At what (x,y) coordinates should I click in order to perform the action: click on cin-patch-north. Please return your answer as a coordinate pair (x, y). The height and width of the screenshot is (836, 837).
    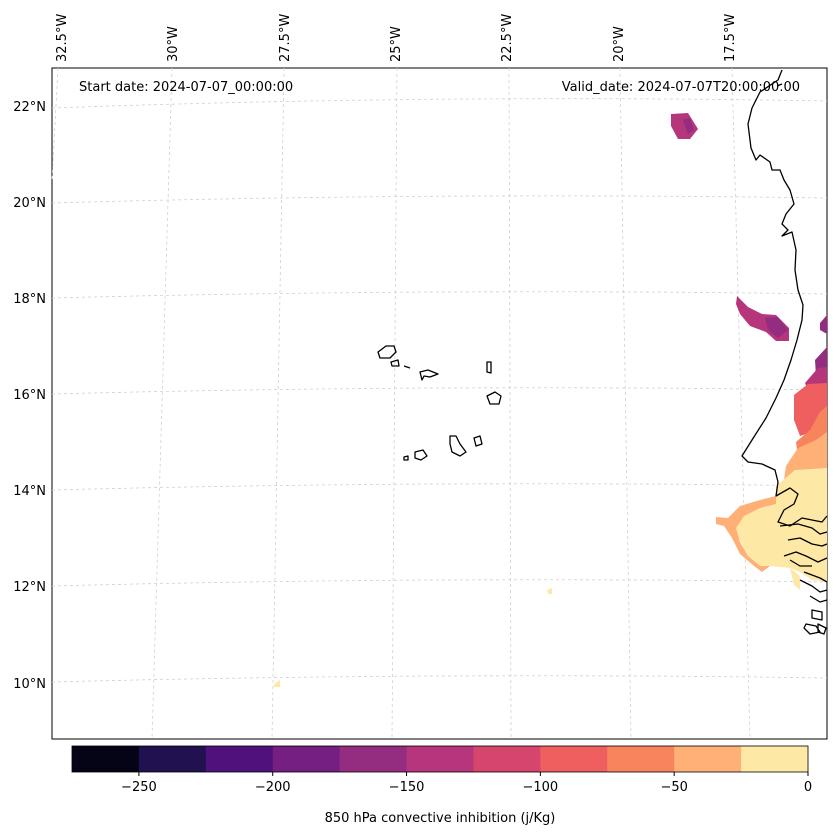
    Looking at the image, I should click on (684, 126).